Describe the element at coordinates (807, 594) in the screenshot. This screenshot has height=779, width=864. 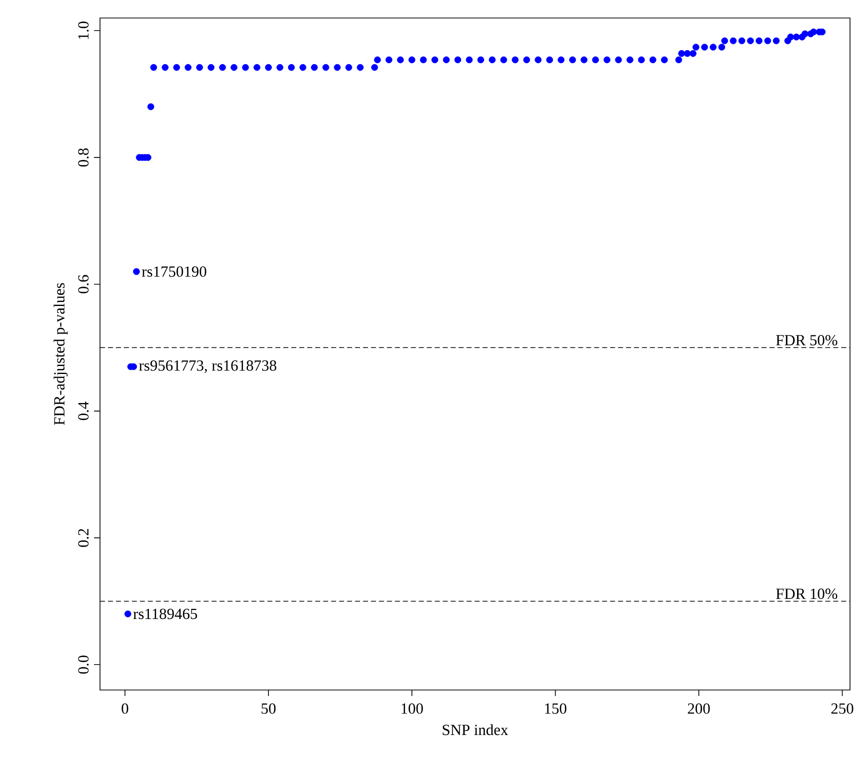
I see `ref-line-label: FDR 10%` at that location.